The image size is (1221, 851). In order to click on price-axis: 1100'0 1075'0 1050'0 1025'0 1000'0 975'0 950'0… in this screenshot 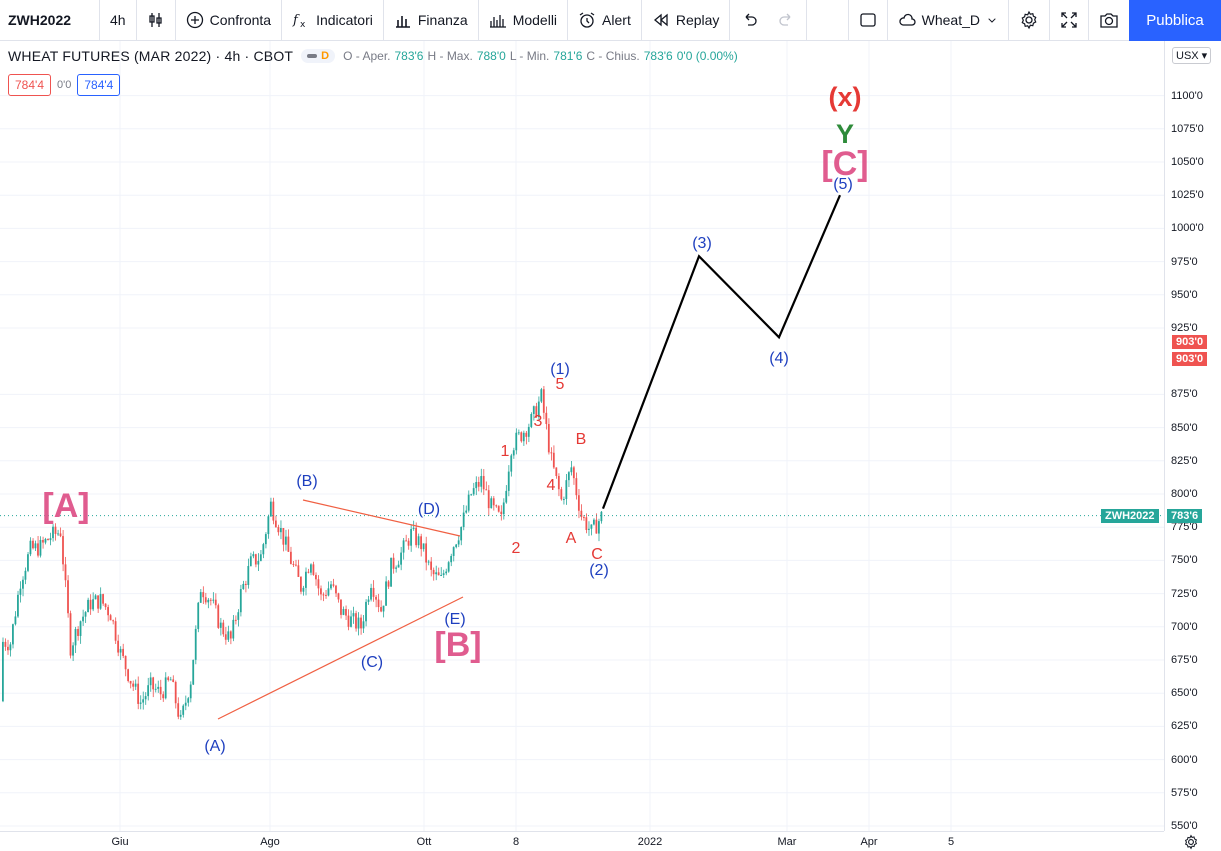, I will do `click(1192, 436)`.